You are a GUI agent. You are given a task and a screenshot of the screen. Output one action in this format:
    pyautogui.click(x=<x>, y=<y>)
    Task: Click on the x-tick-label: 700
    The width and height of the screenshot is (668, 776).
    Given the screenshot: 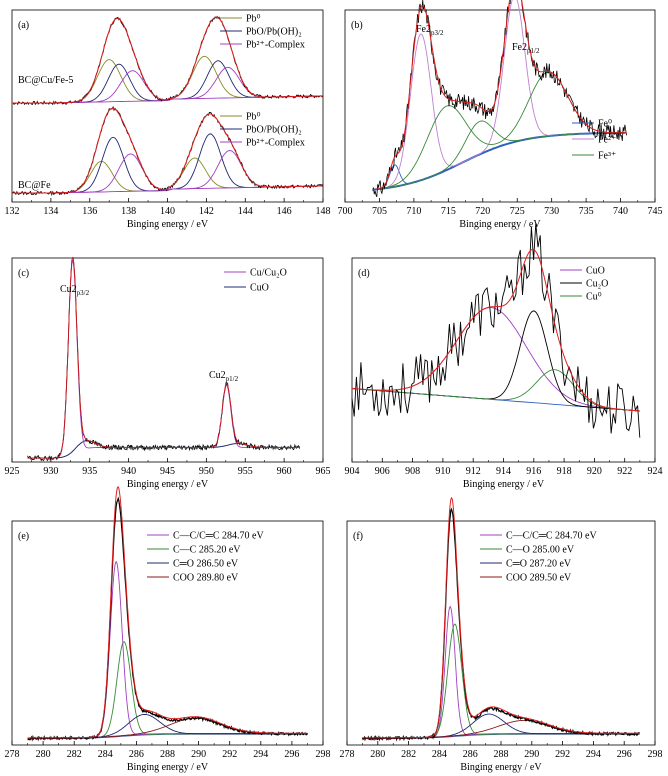 What is the action you would take?
    pyautogui.click(x=345, y=211)
    